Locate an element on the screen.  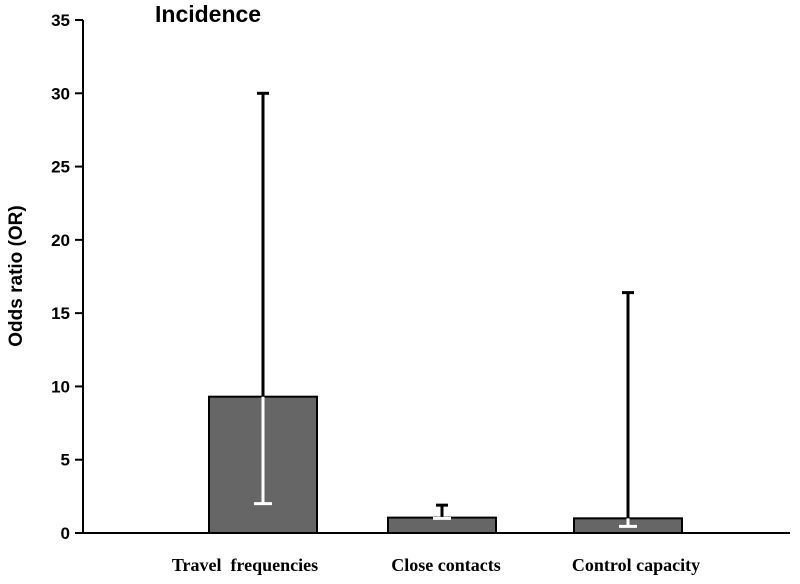
y-tick-label: 0 is located at coordinates (65, 533).